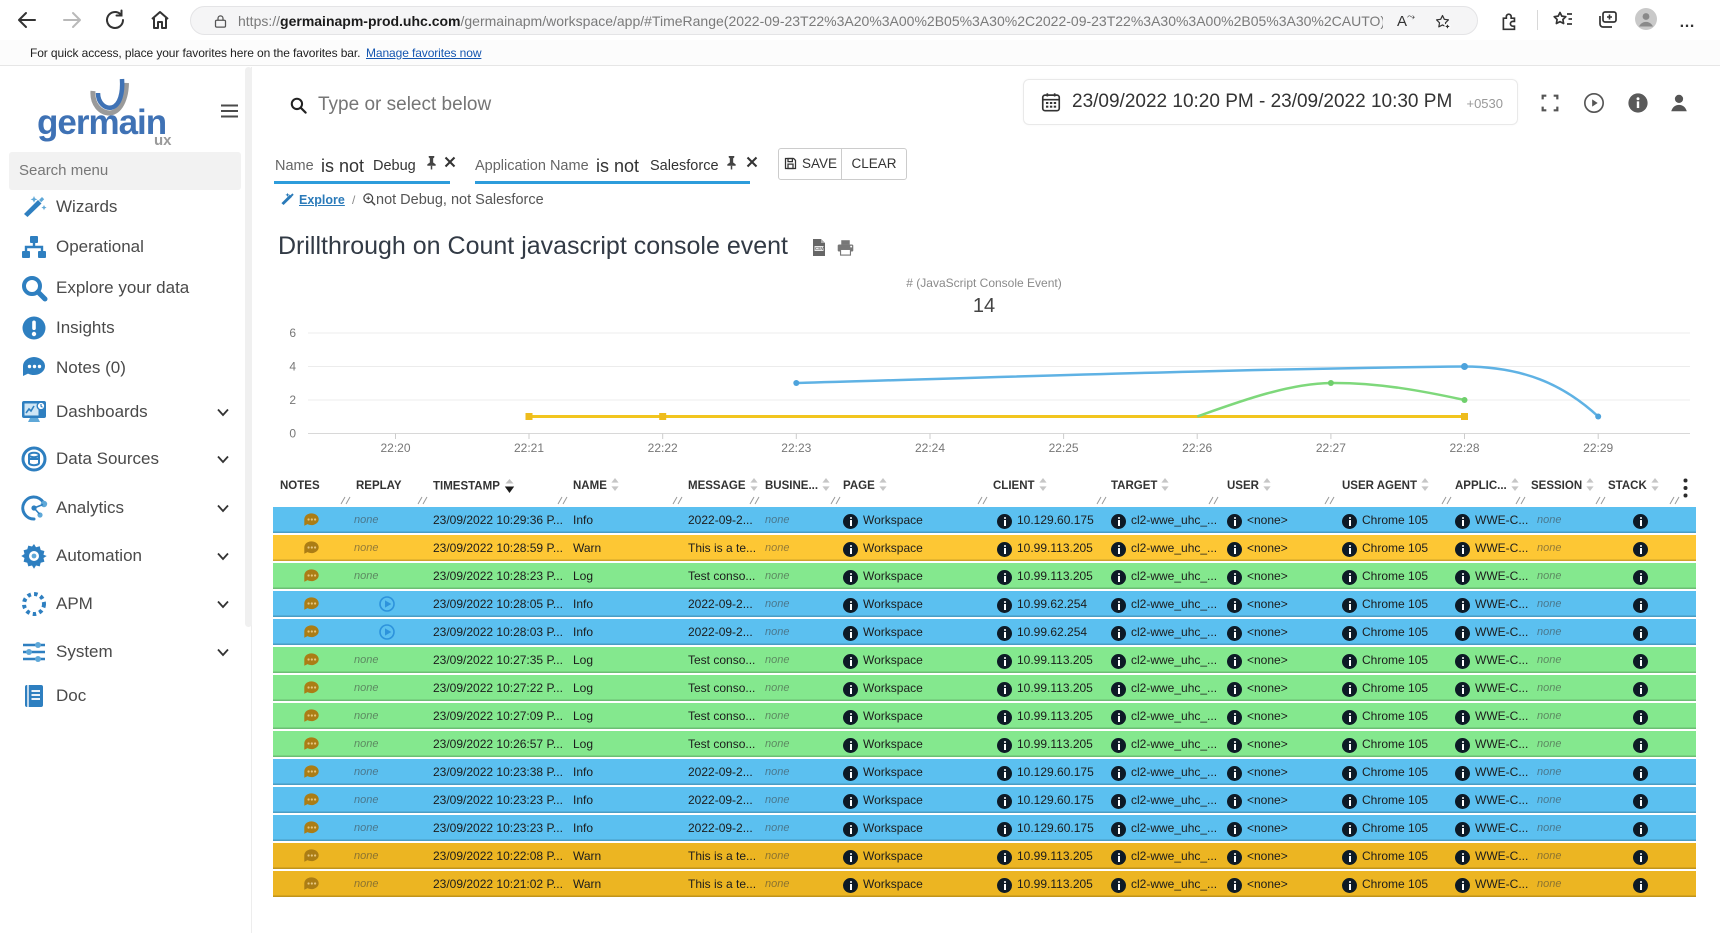 The width and height of the screenshot is (1720, 933). Describe the element at coordinates (1598, 448) in the screenshot. I see `svg-text: 22:29` at that location.